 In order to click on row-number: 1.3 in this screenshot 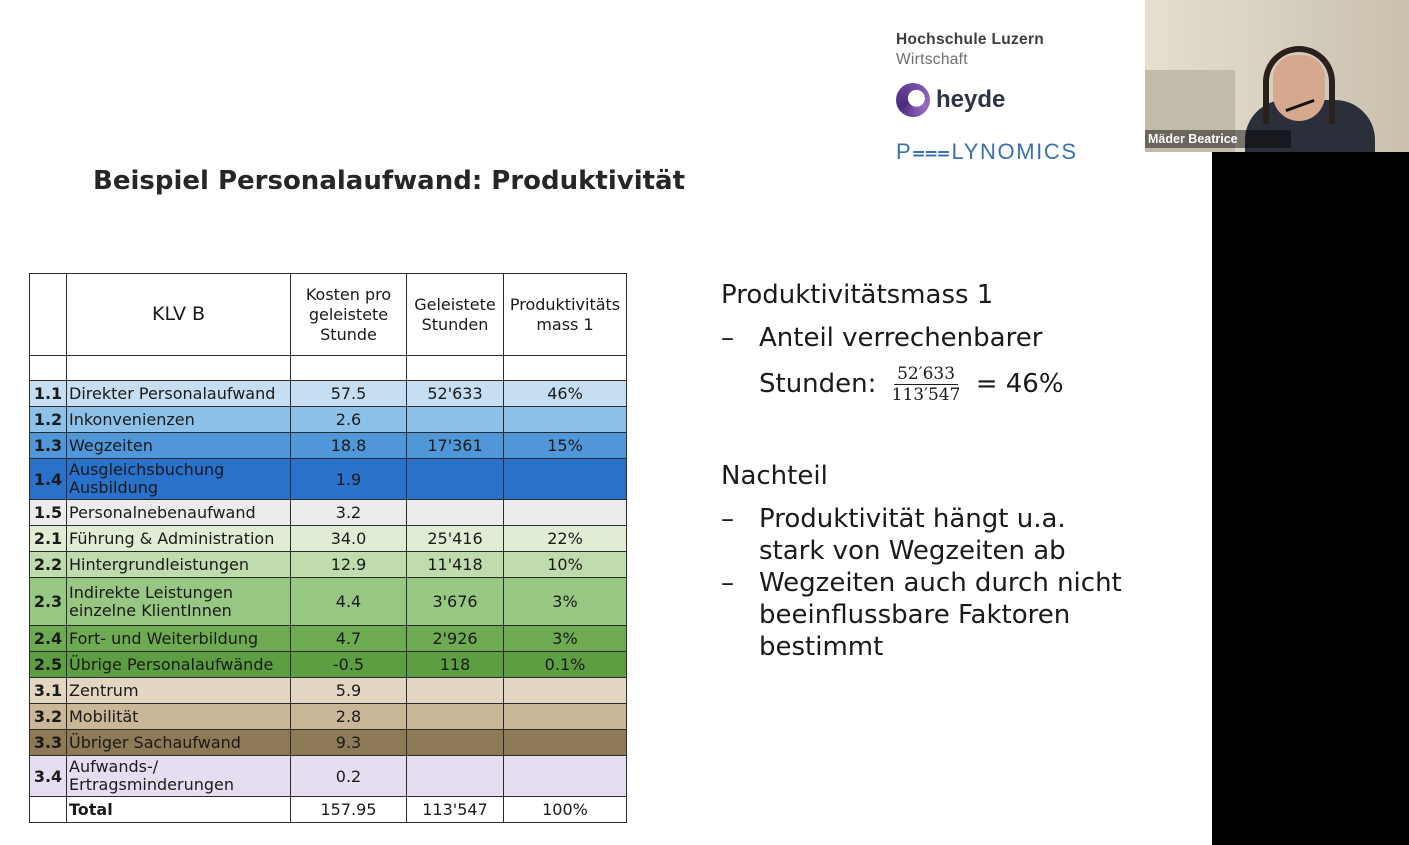, I will do `click(48, 445)`.